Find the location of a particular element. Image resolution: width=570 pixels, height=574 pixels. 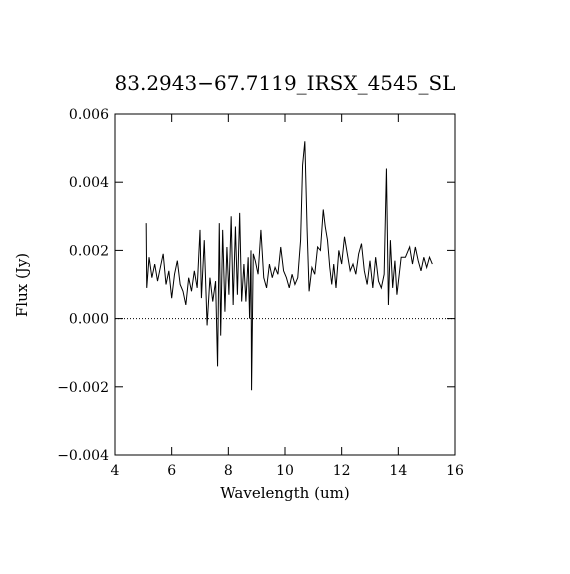

y-tick-label: 0.004 is located at coordinates (89, 183).